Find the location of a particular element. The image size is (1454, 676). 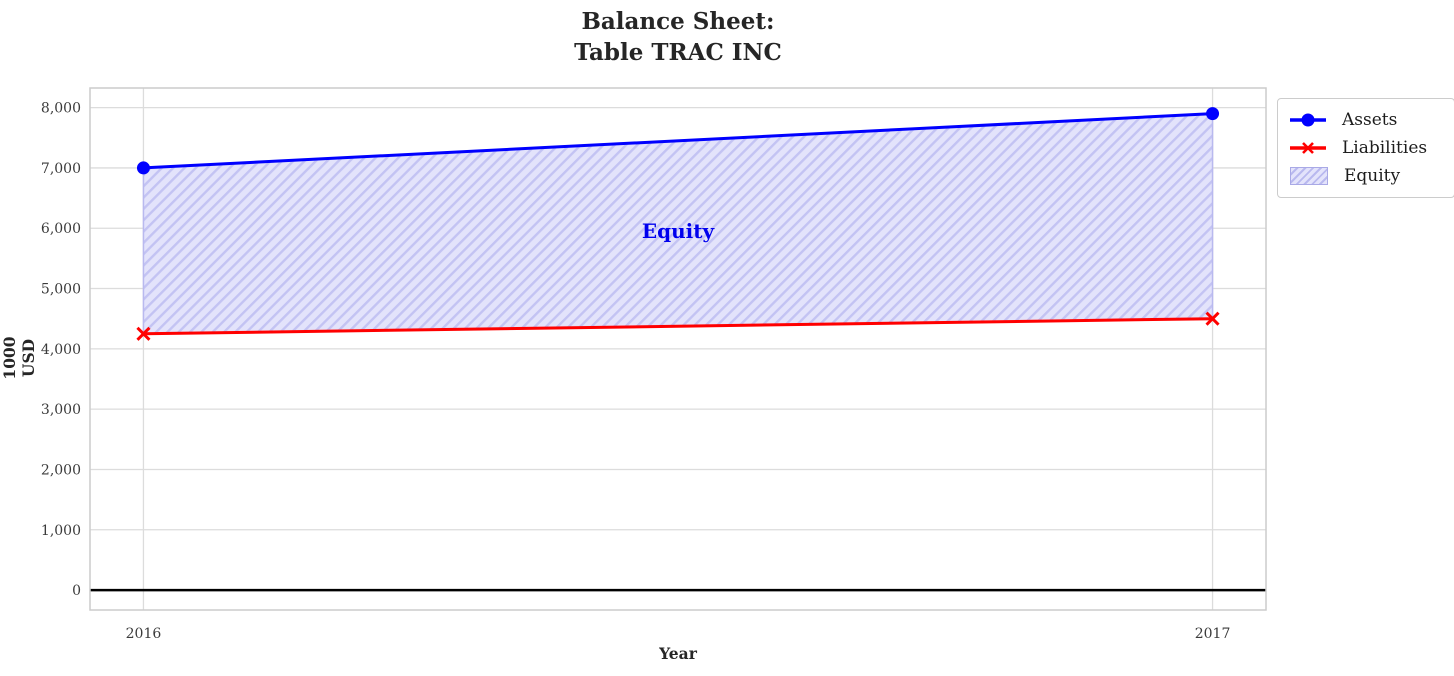

x-tick-label: 2016 is located at coordinates (144, 634).